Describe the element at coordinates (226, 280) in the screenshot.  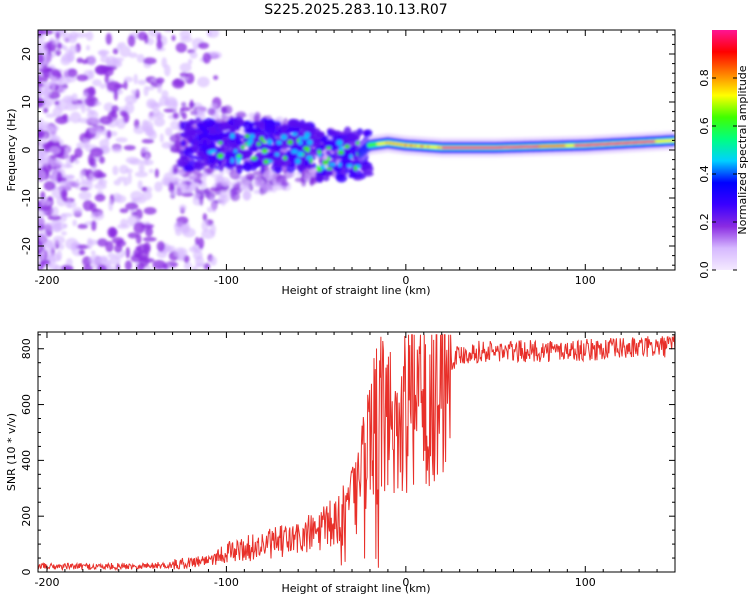
I see `top-xtick-label: -100` at that location.